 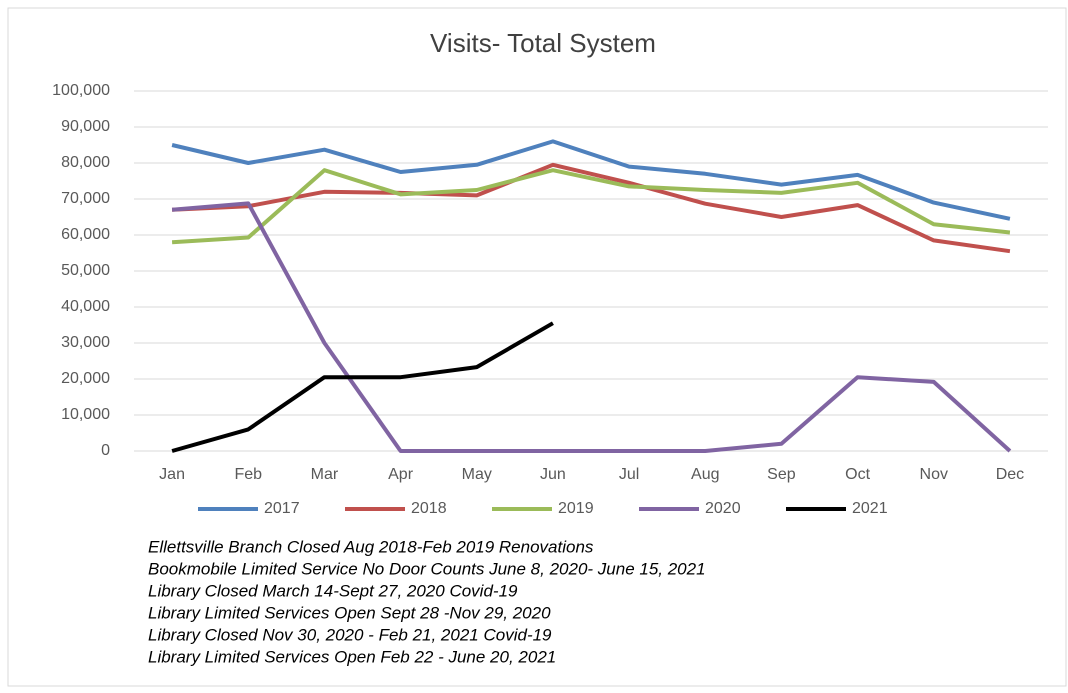 I want to click on y-tick-label: 10,000, so click(x=85, y=414).